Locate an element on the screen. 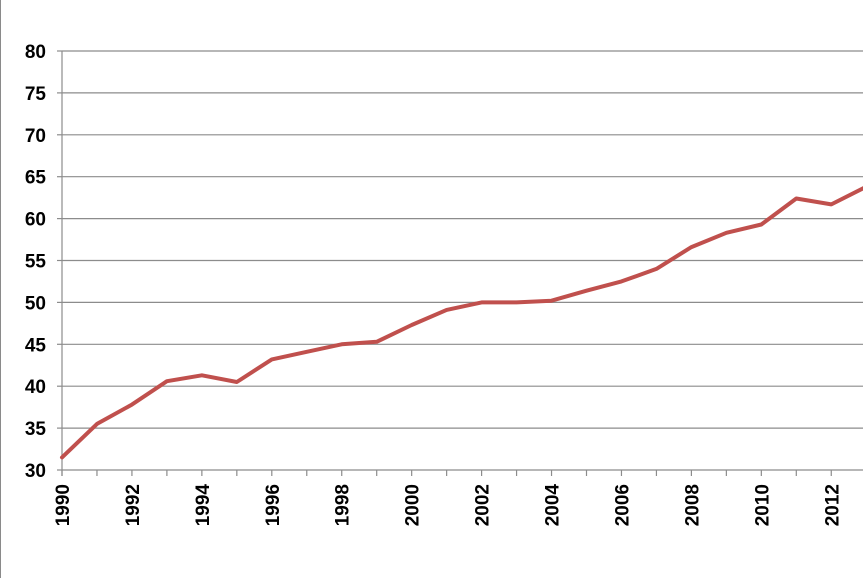  y-tick-label: 70 is located at coordinates (35, 136).